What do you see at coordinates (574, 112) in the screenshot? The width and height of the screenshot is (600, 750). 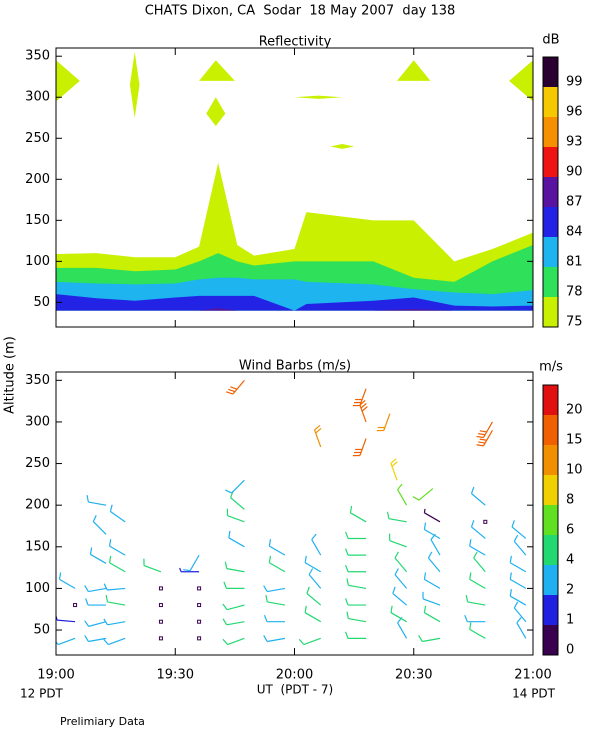 I see `colorbar-tick-label: 96` at bounding box center [574, 112].